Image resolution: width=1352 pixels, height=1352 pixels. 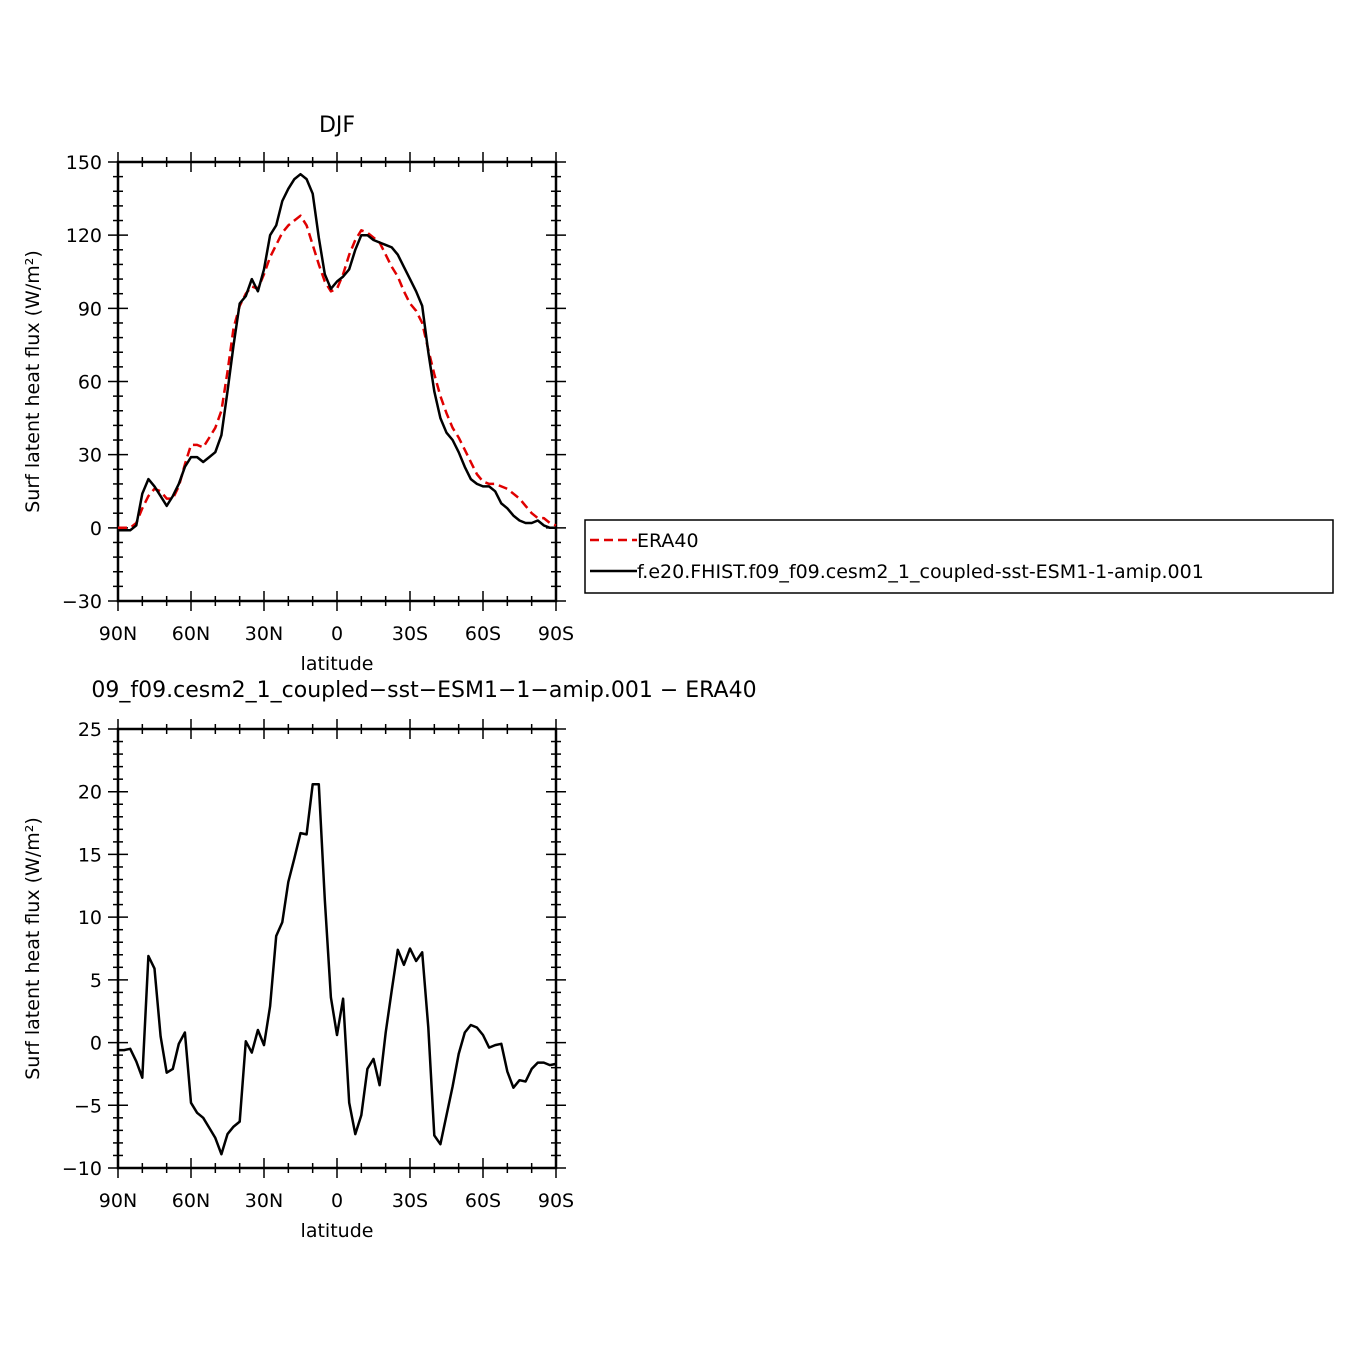 I want to click on y-tick-label: 15, so click(x=90, y=855).